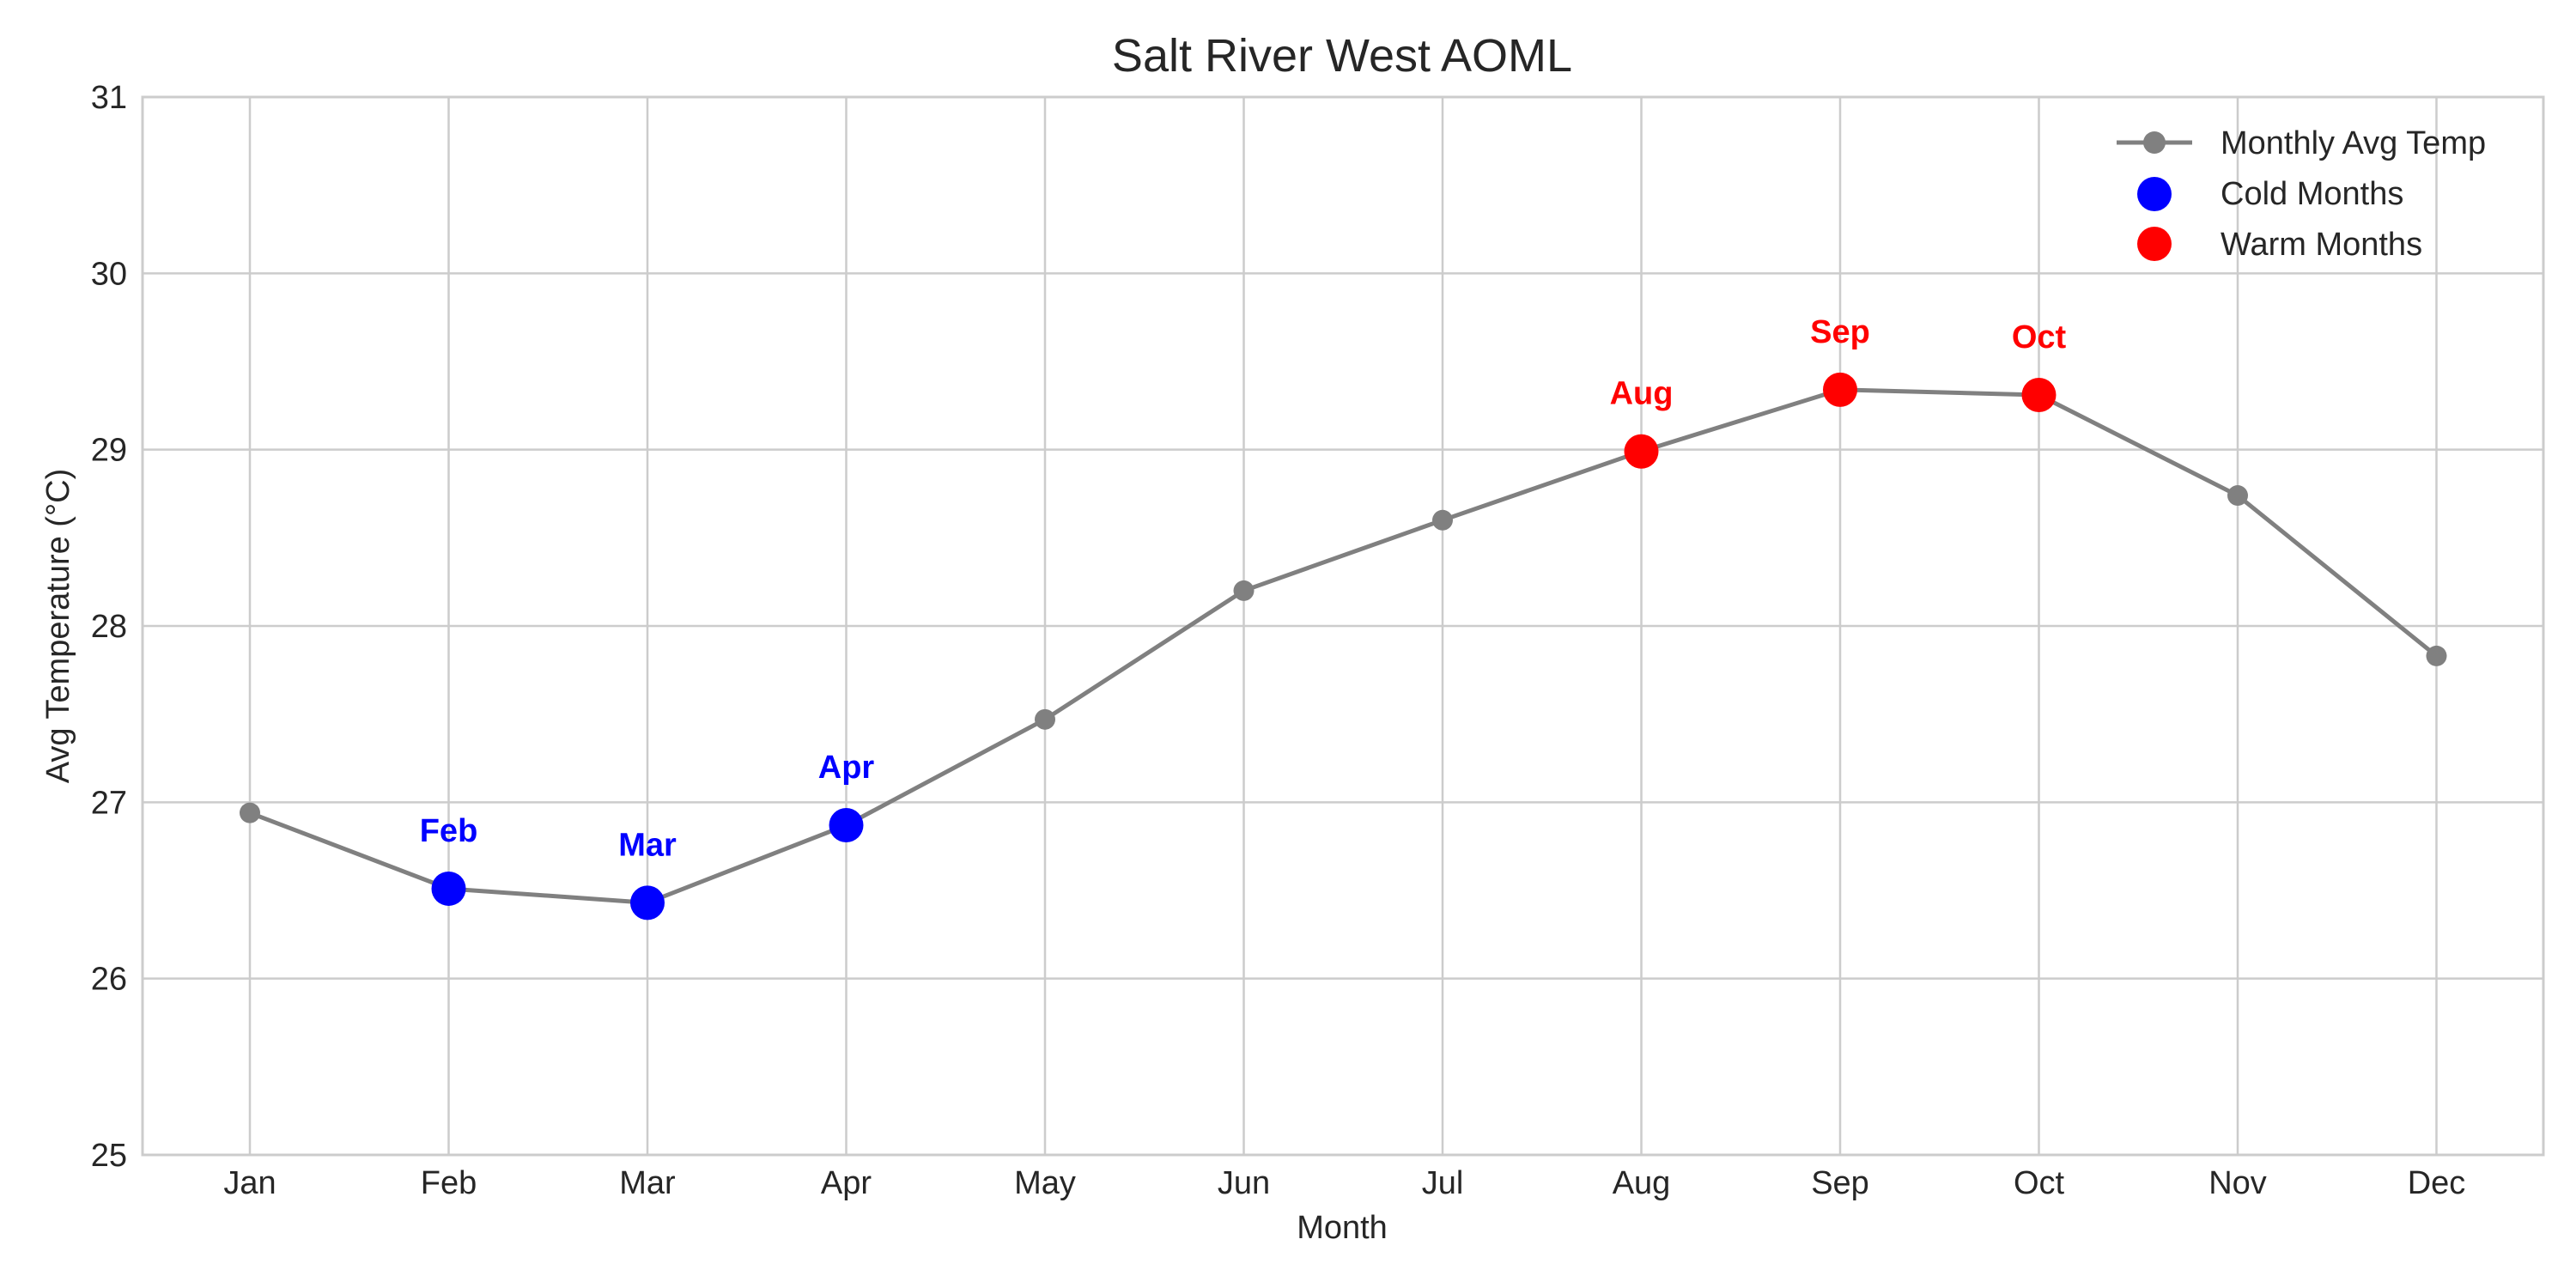 This screenshot has height=1288, width=2576. I want to click on x-tick-label: Nov, so click(2237, 1183).